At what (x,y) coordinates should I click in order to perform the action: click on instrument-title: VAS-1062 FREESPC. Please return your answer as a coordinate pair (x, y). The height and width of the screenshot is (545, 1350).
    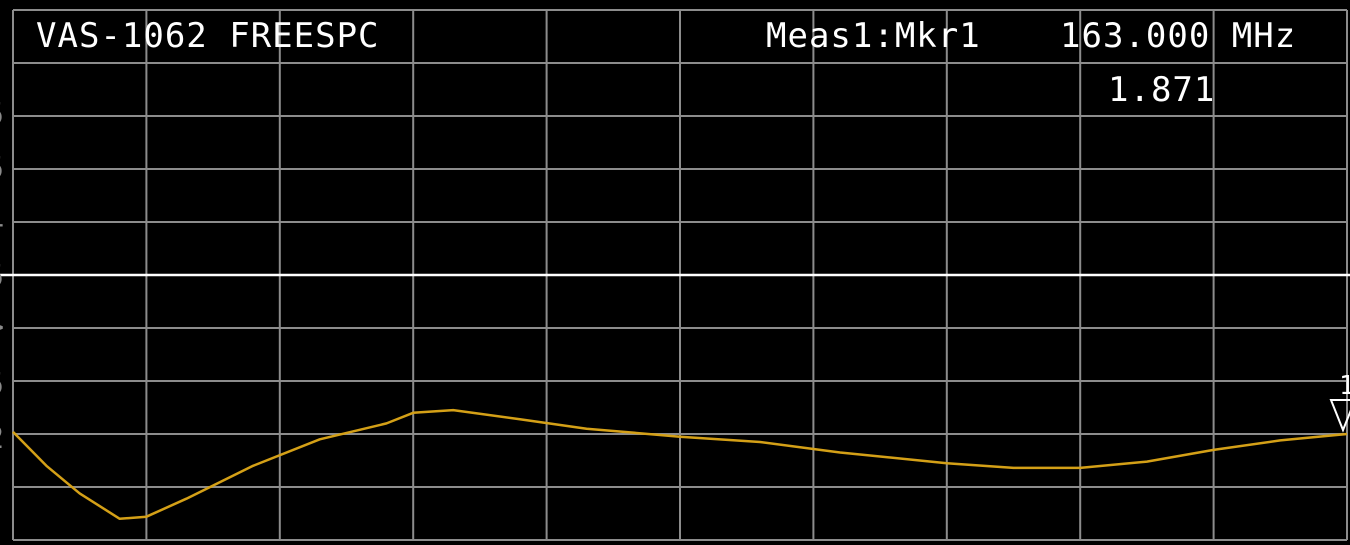
    Looking at the image, I should click on (208, 36).